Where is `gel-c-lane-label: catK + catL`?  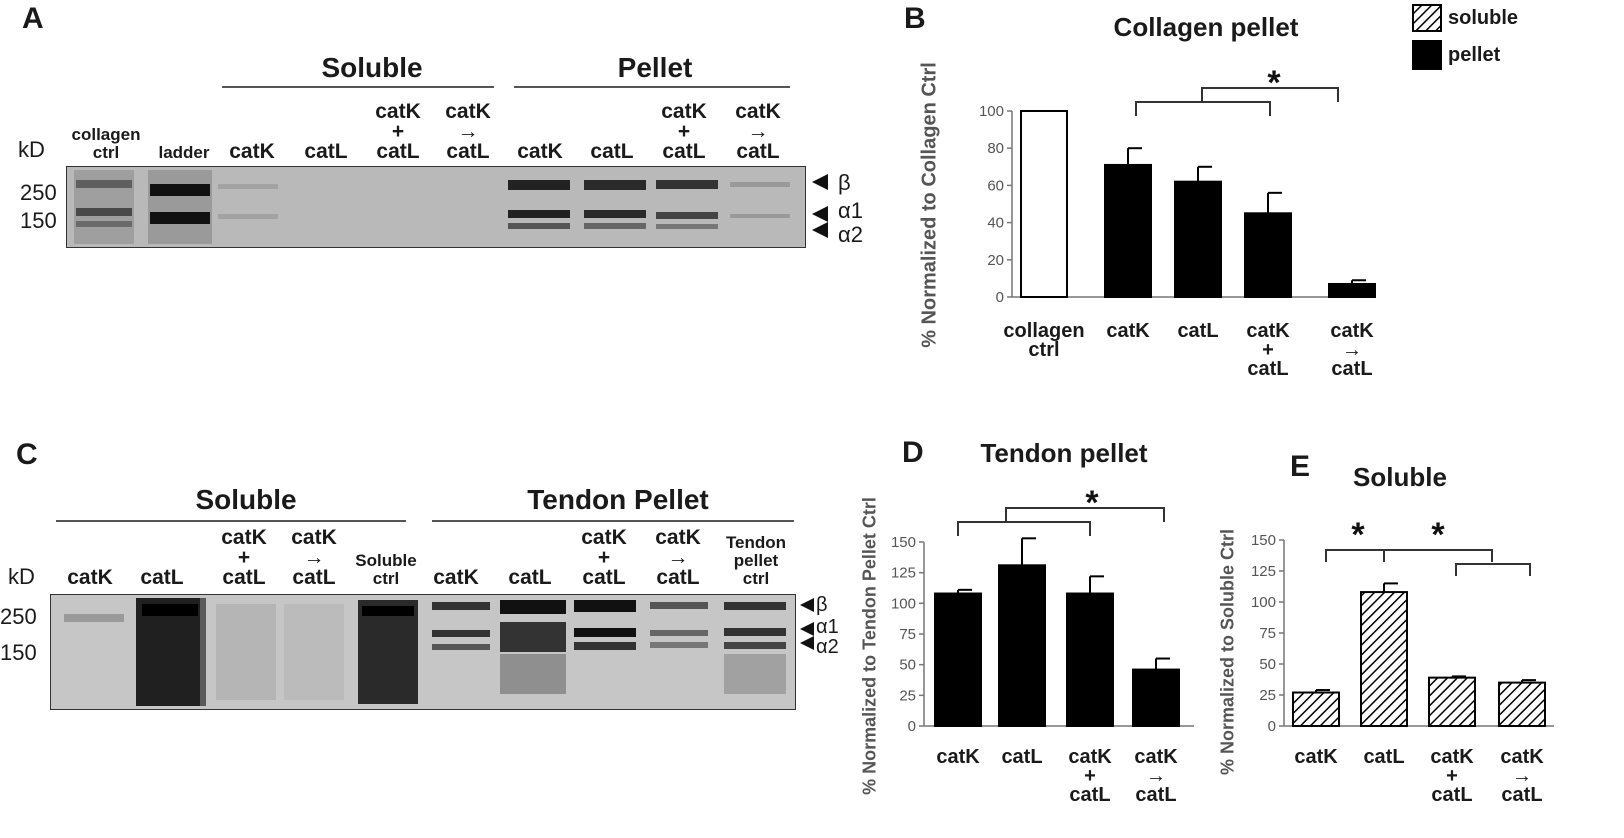 gel-c-lane-label: catK + catL is located at coordinates (604, 557).